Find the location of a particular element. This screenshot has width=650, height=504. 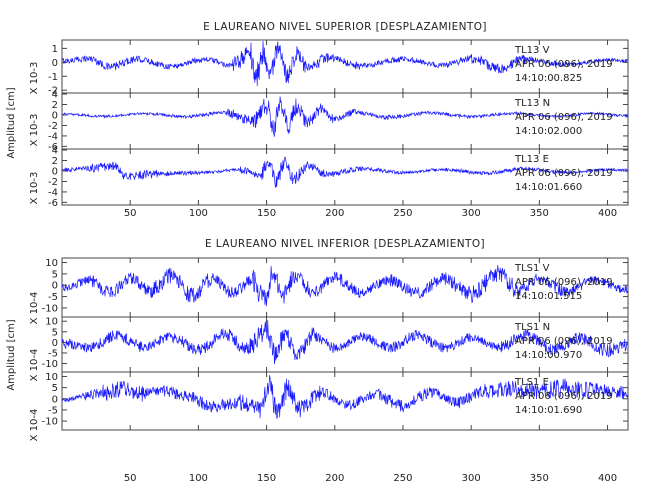

time-label: 14:10:01.515 is located at coordinates (548, 296).